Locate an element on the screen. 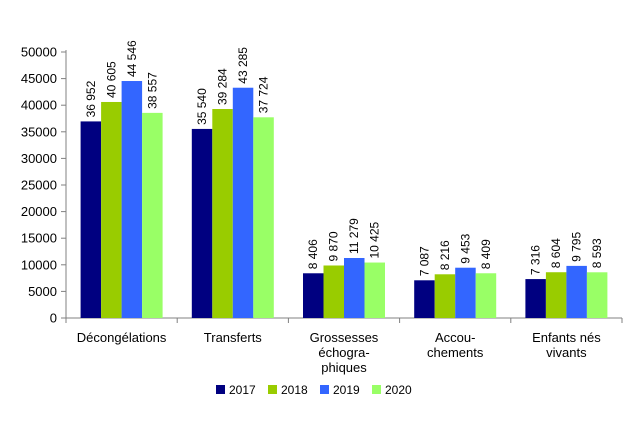 Image resolution: width=640 pixels, height=426 pixels. y-tick-label: 45000 is located at coordinates (39, 78).